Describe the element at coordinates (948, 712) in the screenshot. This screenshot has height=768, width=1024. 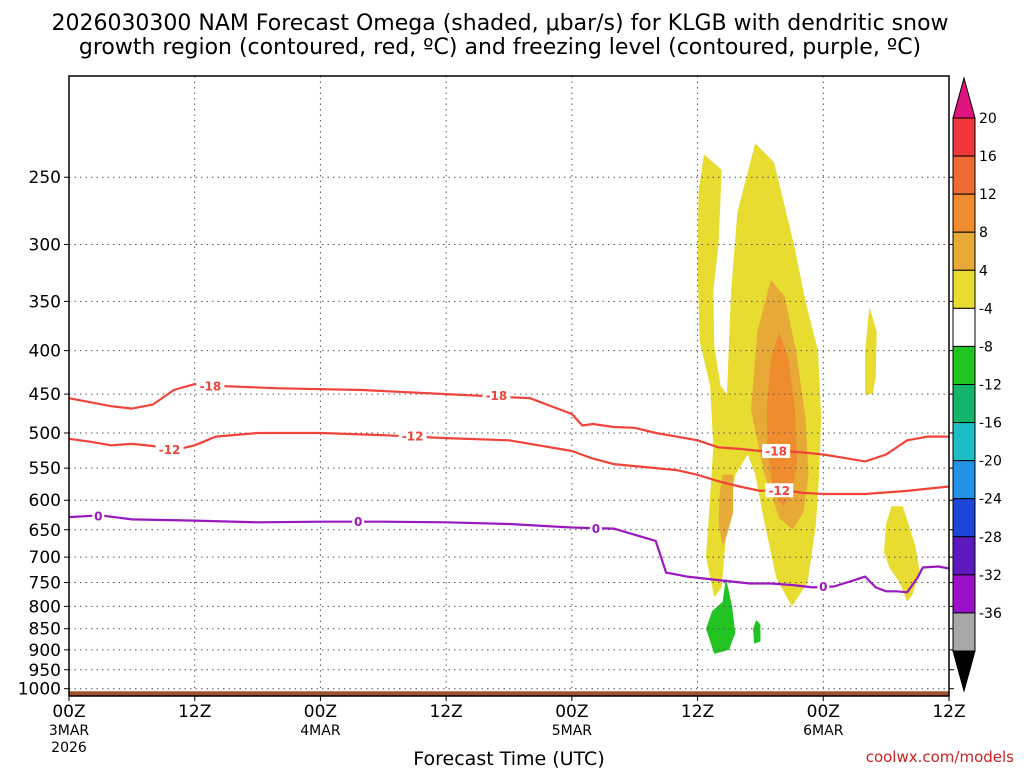
I see `x-tick-label-7: 12Z` at that location.